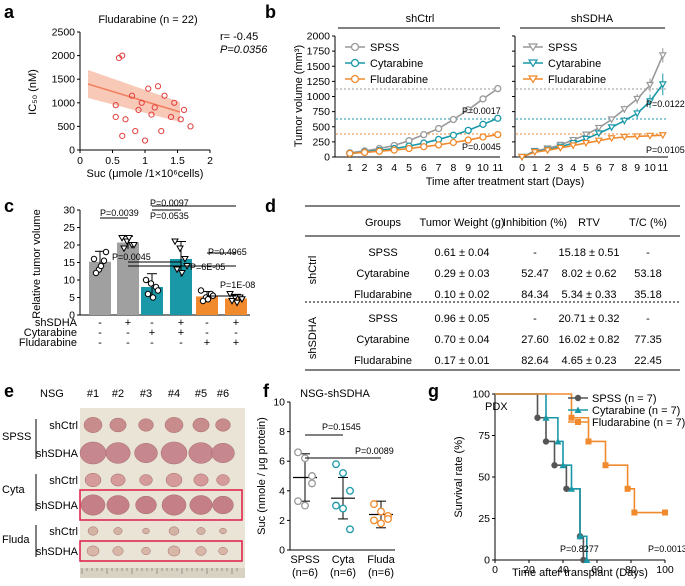 The image size is (685, 586). I want to click on panel-a-ytick-label: 2500, so click(64, 33).